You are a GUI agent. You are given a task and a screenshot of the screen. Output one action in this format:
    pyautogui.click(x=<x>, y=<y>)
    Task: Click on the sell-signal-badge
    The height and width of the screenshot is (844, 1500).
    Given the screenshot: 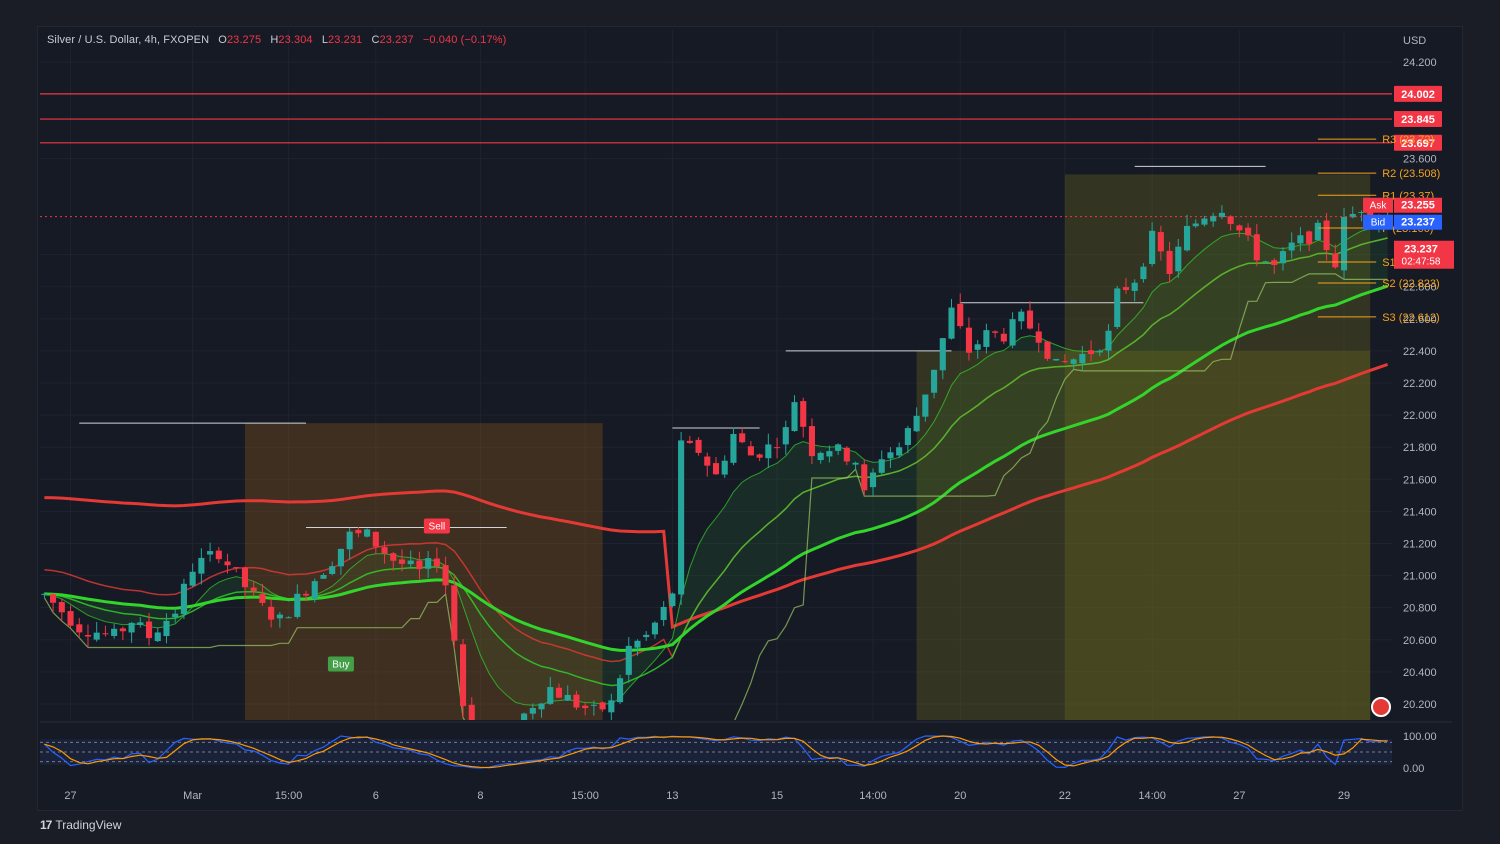 What is the action you would take?
    pyautogui.click(x=436, y=526)
    